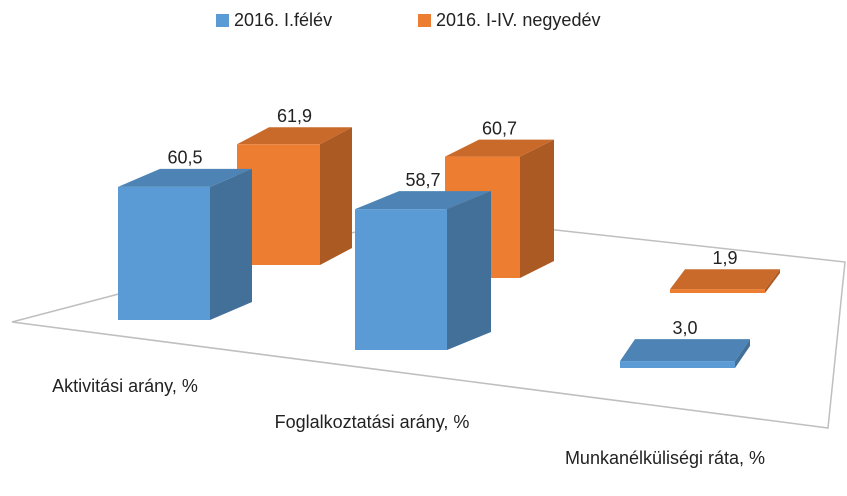 Image resolution: width=847 pixels, height=496 pixels. Describe the element at coordinates (372, 422) in the screenshot. I see `category-label: Foglalkoztatási arány, %` at that location.